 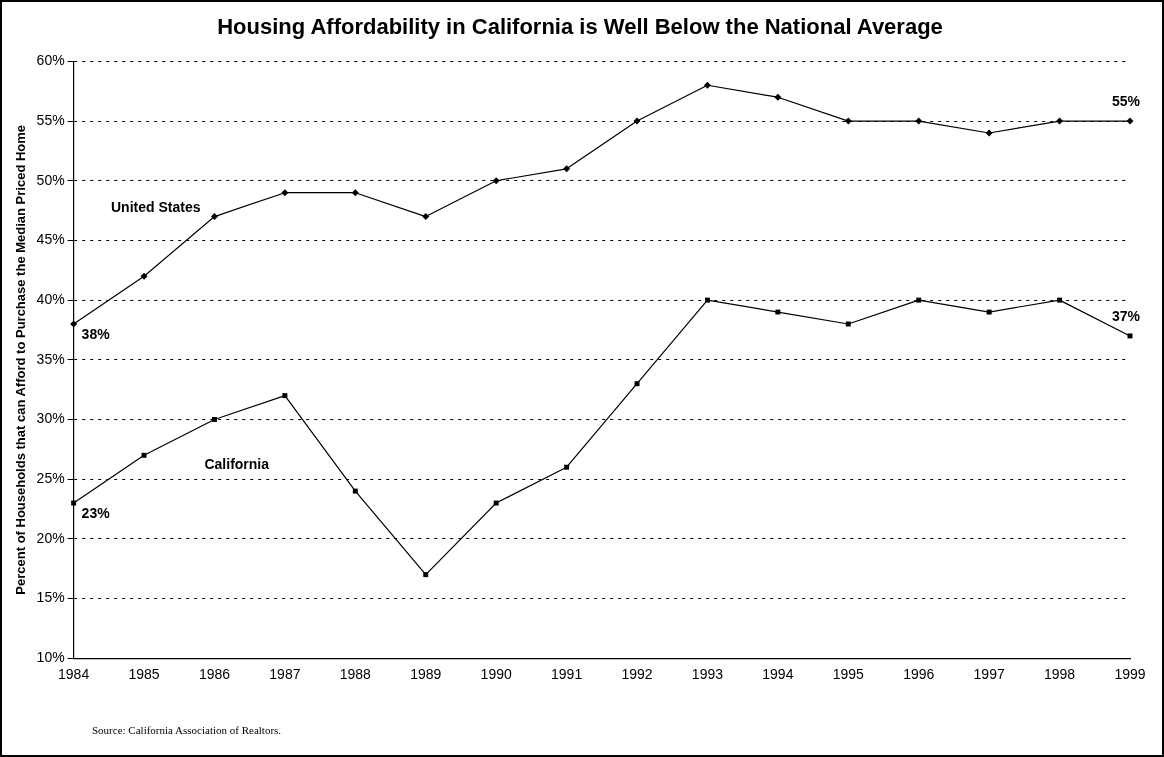 I want to click on x-tick-label: 1987, so click(x=285, y=674).